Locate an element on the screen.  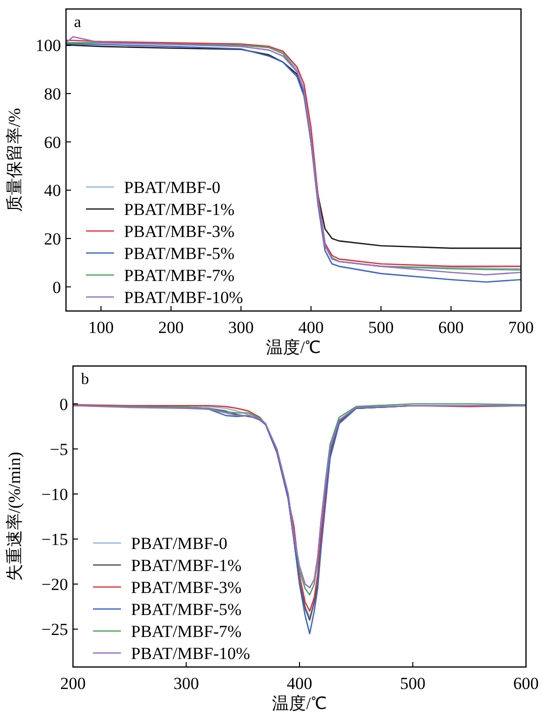
annotation: a is located at coordinates (78, 22).